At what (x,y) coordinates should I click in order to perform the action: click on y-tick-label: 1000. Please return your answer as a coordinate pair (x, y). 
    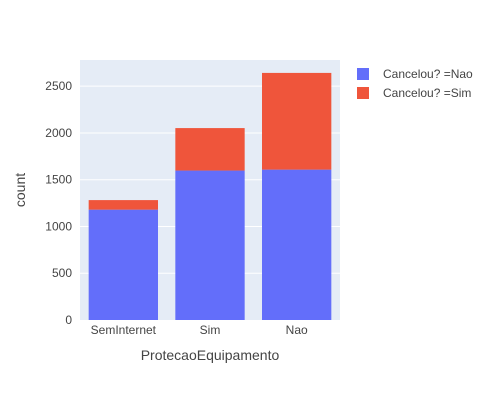
    Looking at the image, I should click on (58, 226).